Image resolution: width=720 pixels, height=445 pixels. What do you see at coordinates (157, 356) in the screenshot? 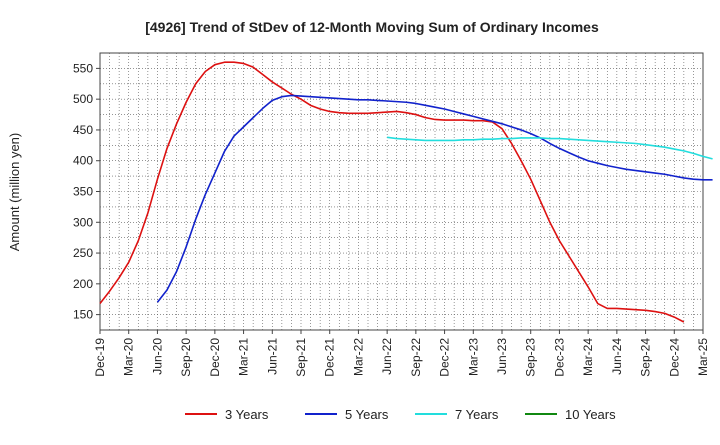
I see `x-tick-label: Jun-20` at bounding box center [157, 356].